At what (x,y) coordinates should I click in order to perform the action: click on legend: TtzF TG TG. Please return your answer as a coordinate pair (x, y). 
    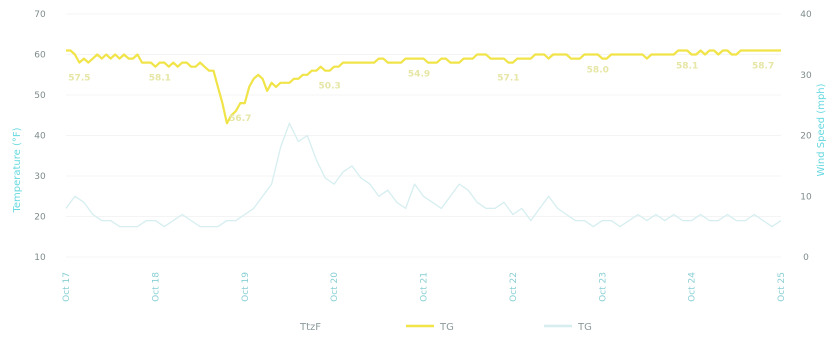
    Looking at the image, I should click on (445, 327).